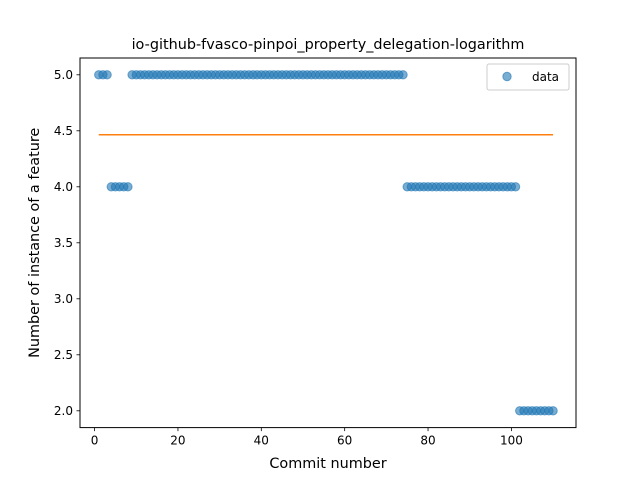 This screenshot has width=640, height=480. I want to click on x-tick-label: 20, so click(177, 441).